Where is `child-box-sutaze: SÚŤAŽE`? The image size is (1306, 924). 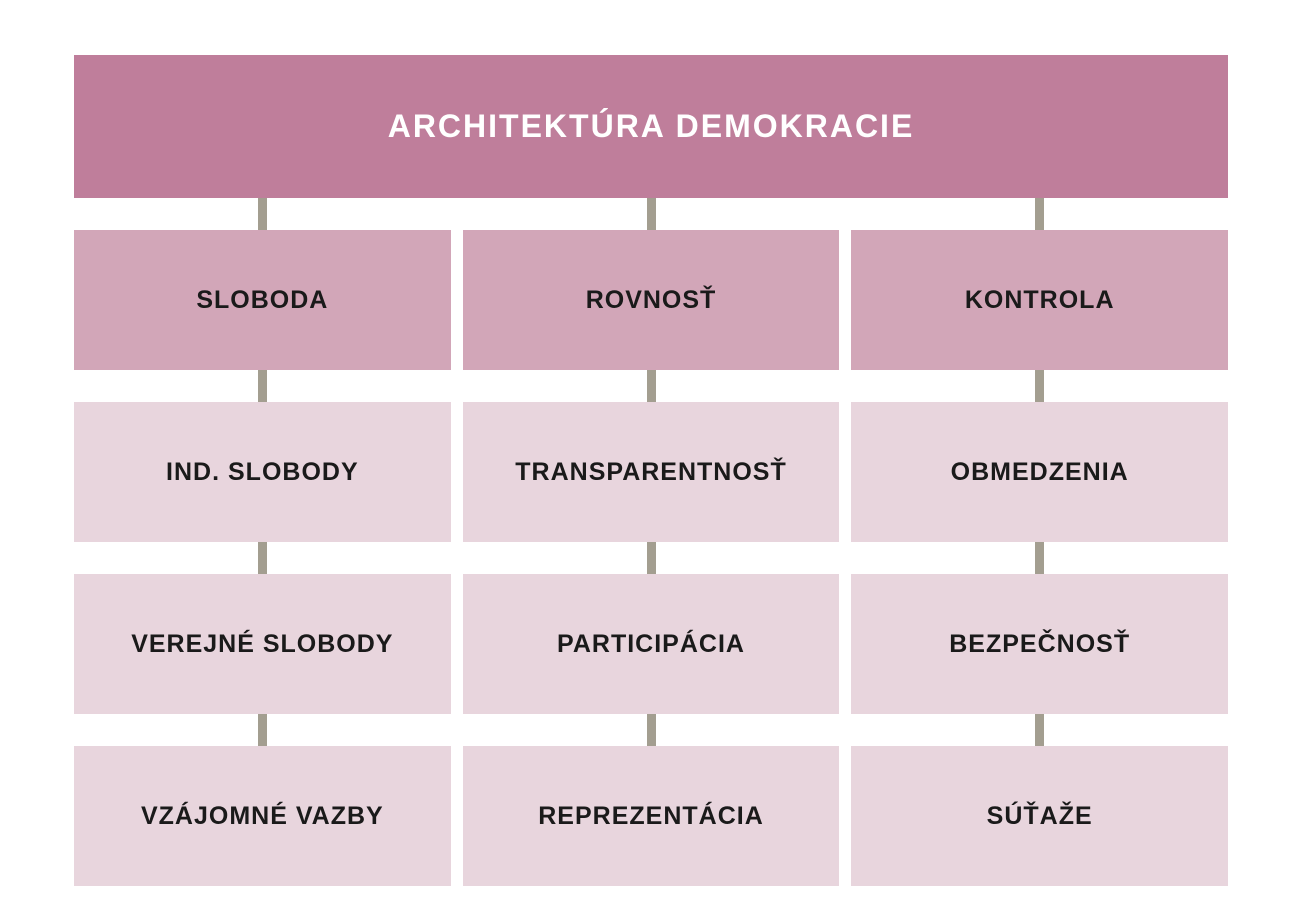
child-box-sutaze: SÚŤAŽE is located at coordinates (1040, 816).